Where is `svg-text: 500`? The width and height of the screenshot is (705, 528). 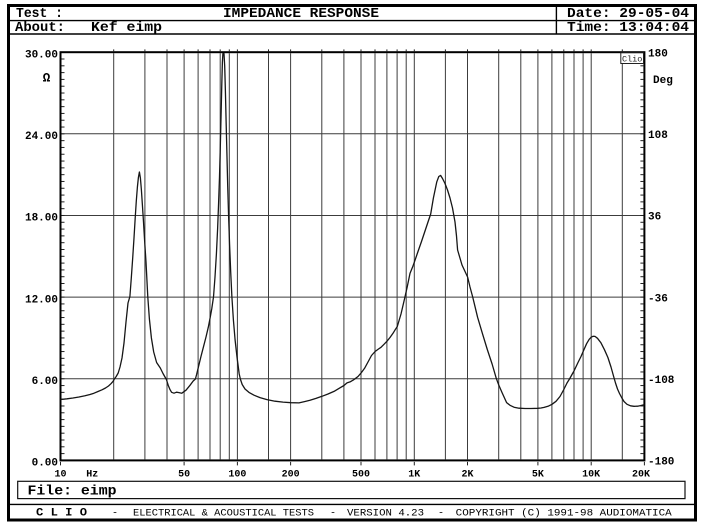
svg-text: 500 is located at coordinates (361, 475).